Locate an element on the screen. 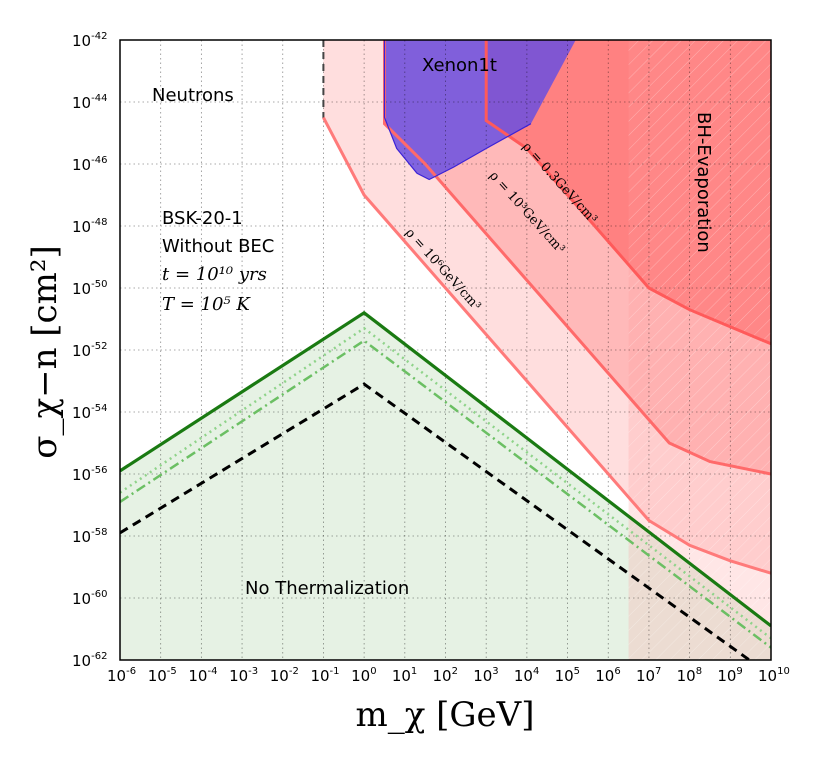 Image resolution: width=814 pixels, height=771 pixels. x-tick-label: 10⁻⁴ is located at coordinates (202, 675).